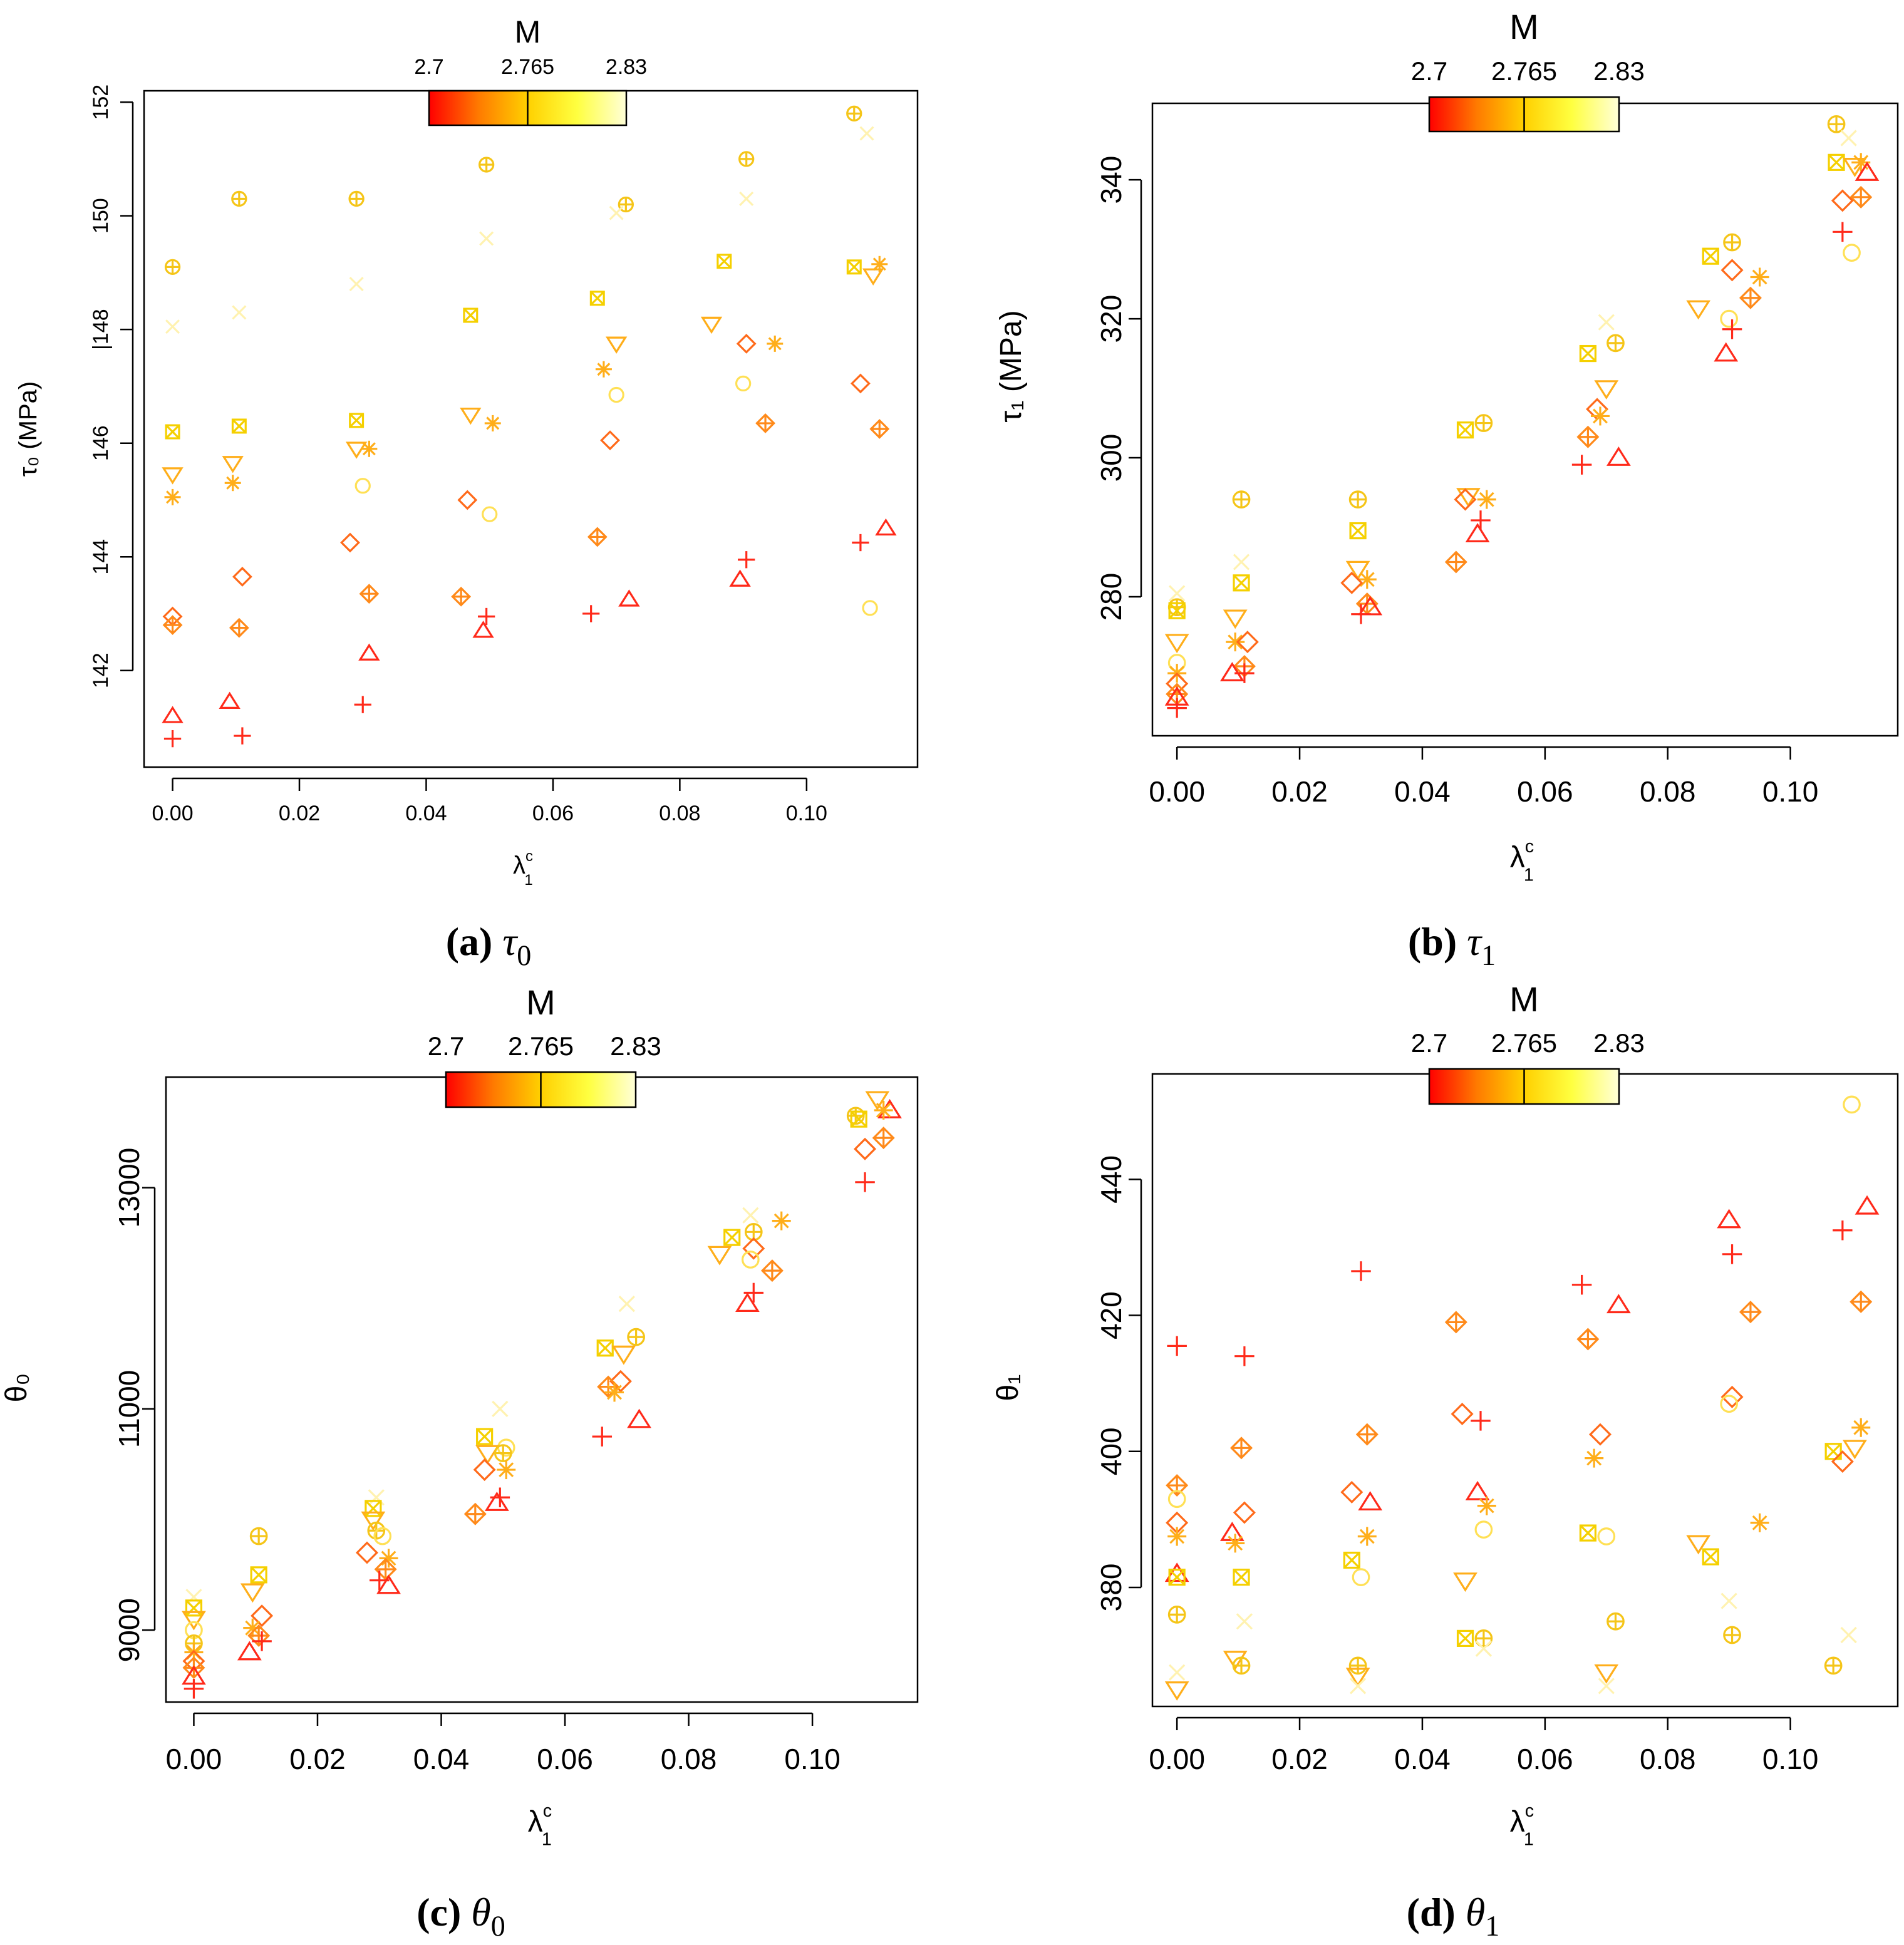 This screenshot has height=1945, width=1904. What do you see at coordinates (1483, 777) in the screenshot?
I see `x-axis: 0.00 0.02 0.04 0.06 0.08 0.10` at bounding box center [1483, 777].